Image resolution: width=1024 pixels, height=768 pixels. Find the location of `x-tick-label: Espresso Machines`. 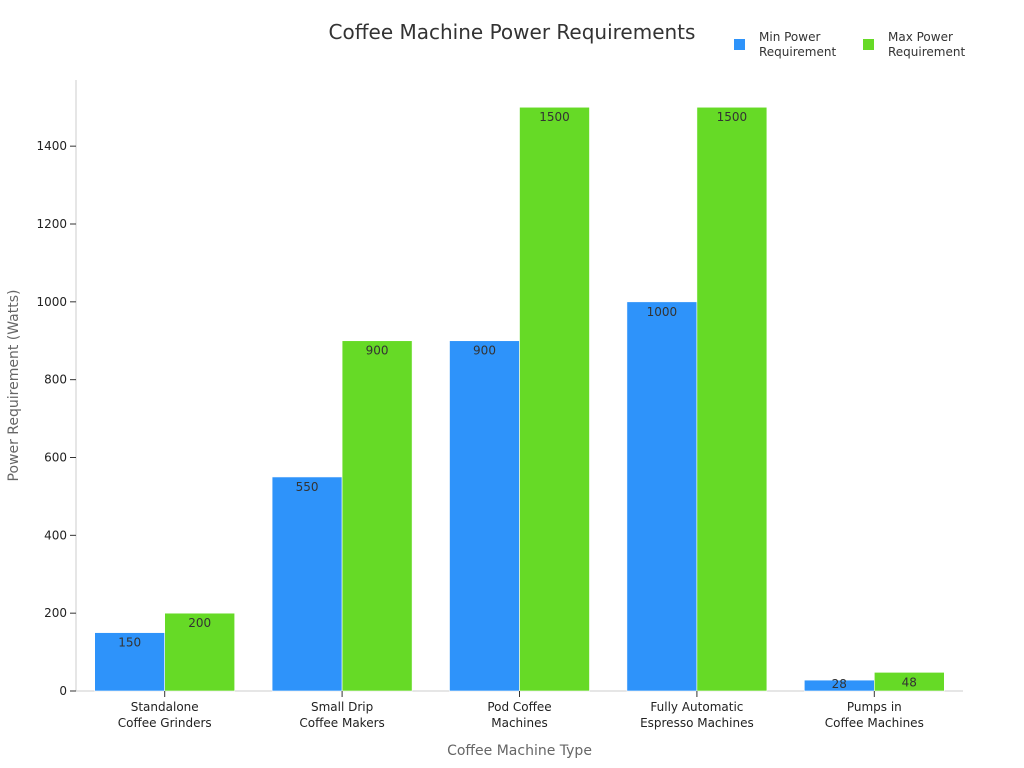

x-tick-label: Espresso Machines is located at coordinates (697, 723).